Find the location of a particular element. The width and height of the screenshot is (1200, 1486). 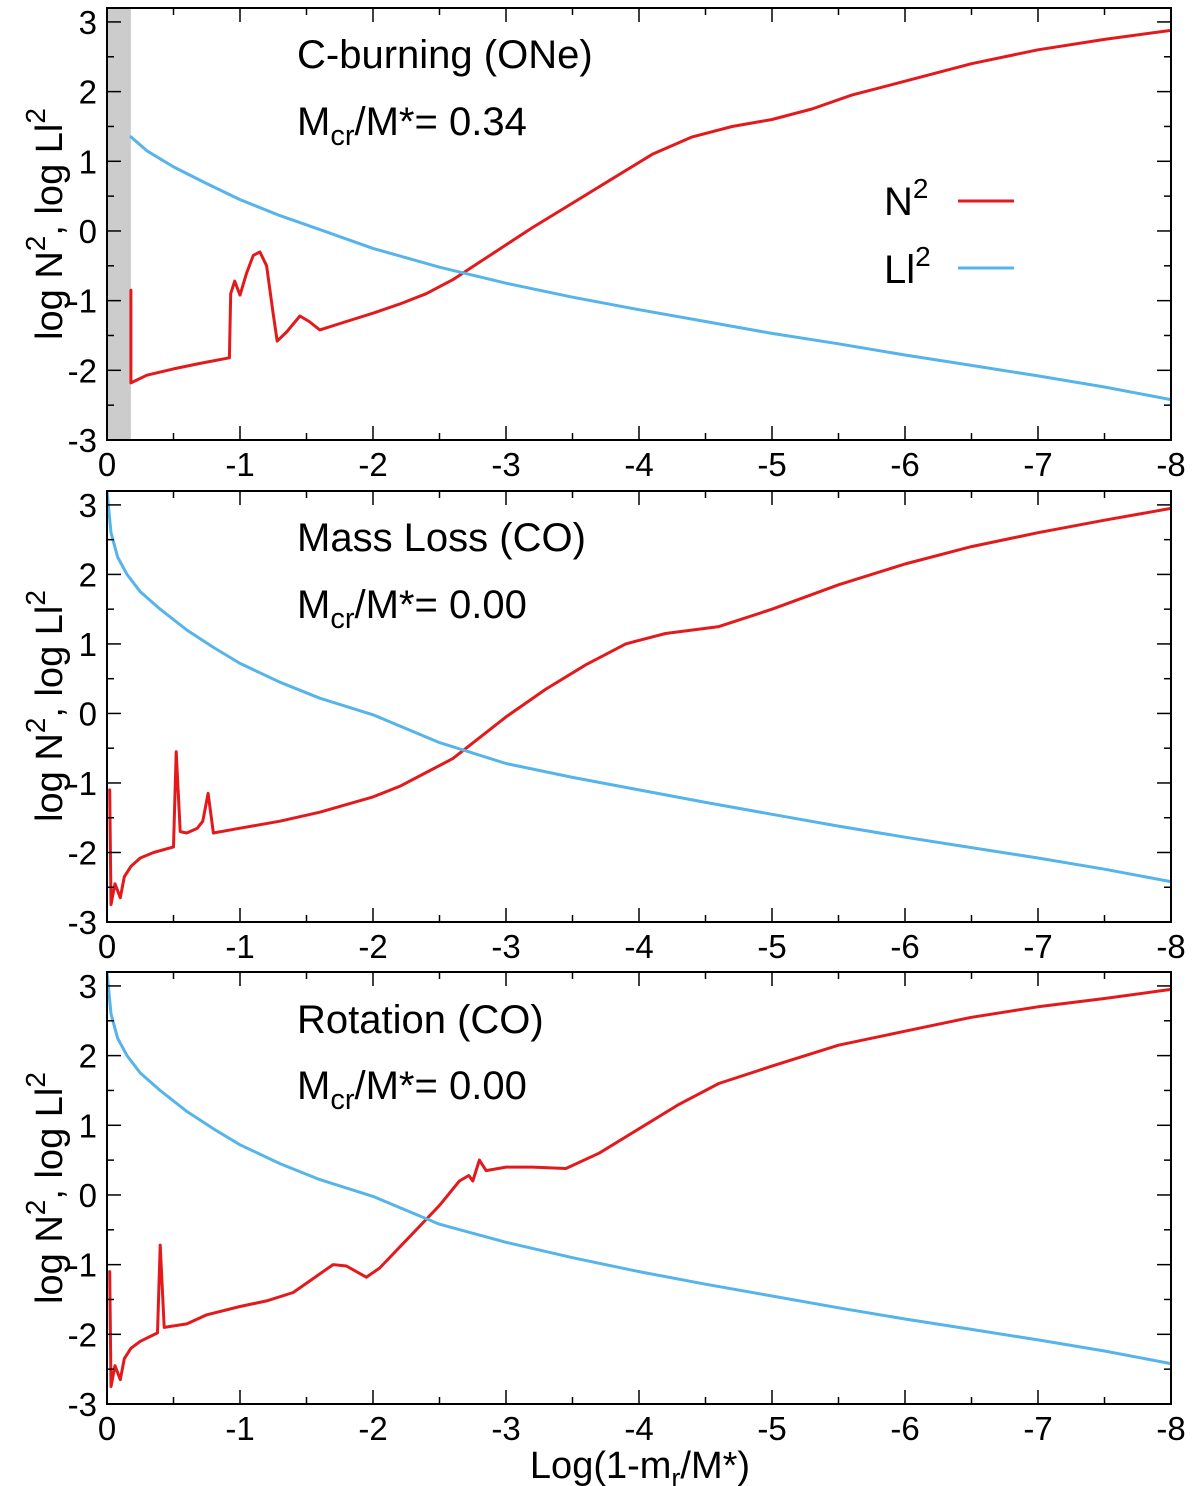

legend-label-n2: N2 is located at coordinates (906, 198).